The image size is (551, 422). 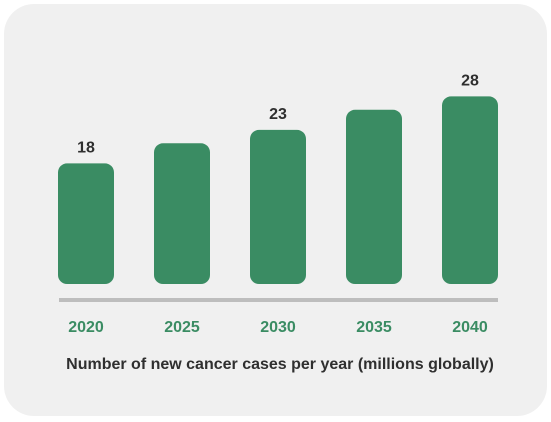 I want to click on bar-2035, so click(x=374, y=196).